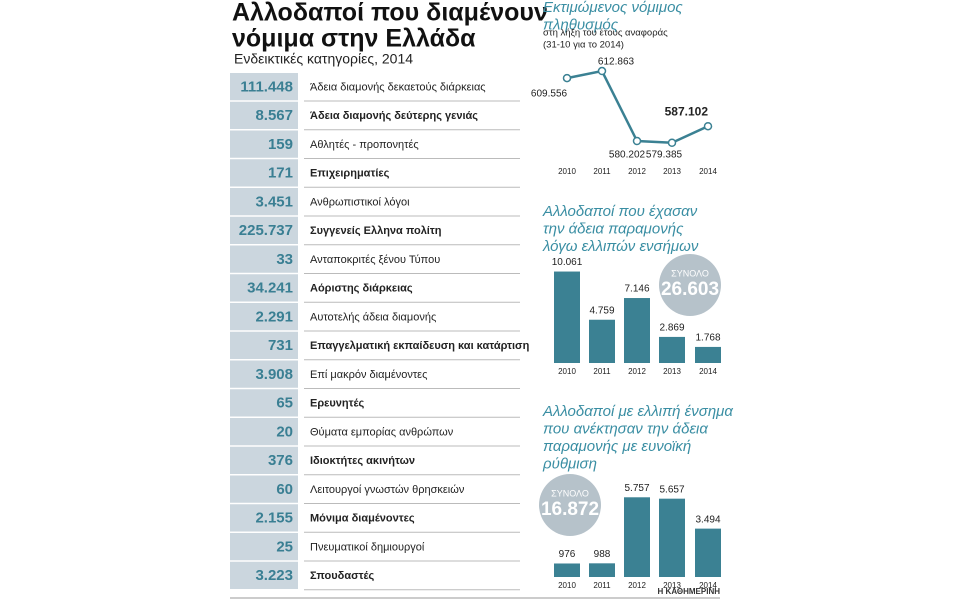 This screenshot has width=960, height=605. What do you see at coordinates (707, 338) in the screenshot?
I see `value-label: 1.768` at bounding box center [707, 338].